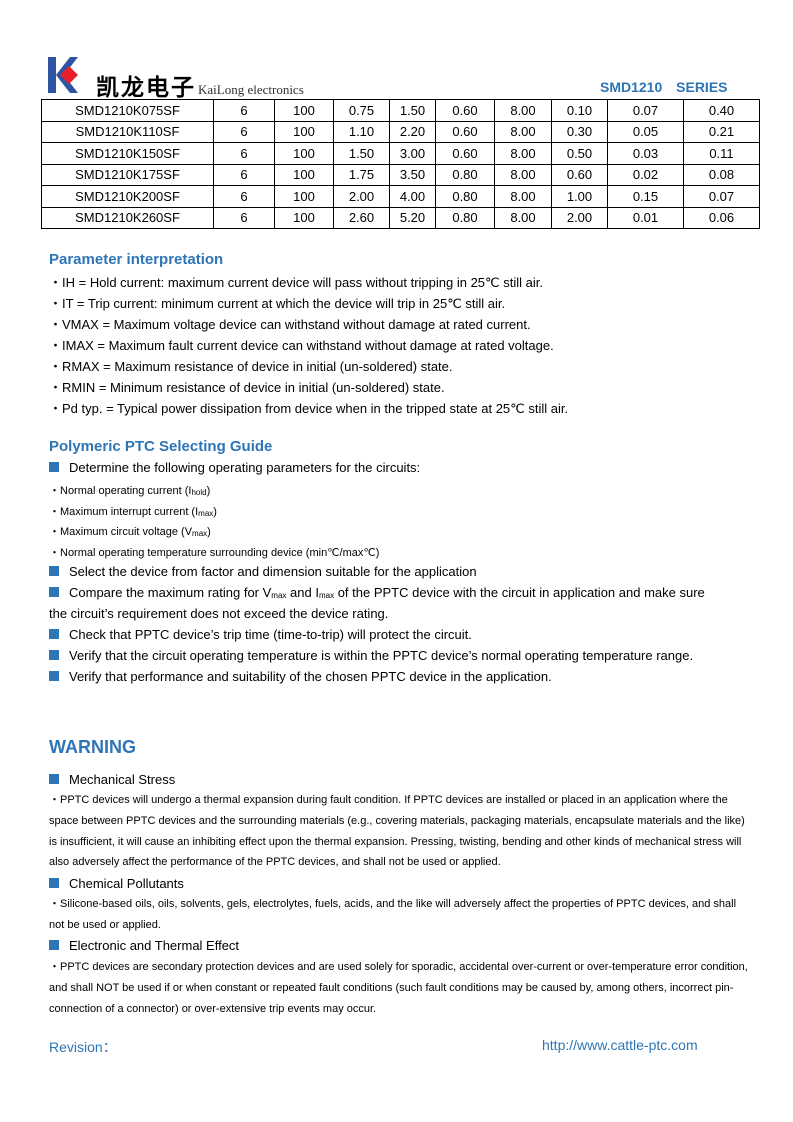  Describe the element at coordinates (721, 131) in the screenshot. I see `table-cell: 0.21` at that location.